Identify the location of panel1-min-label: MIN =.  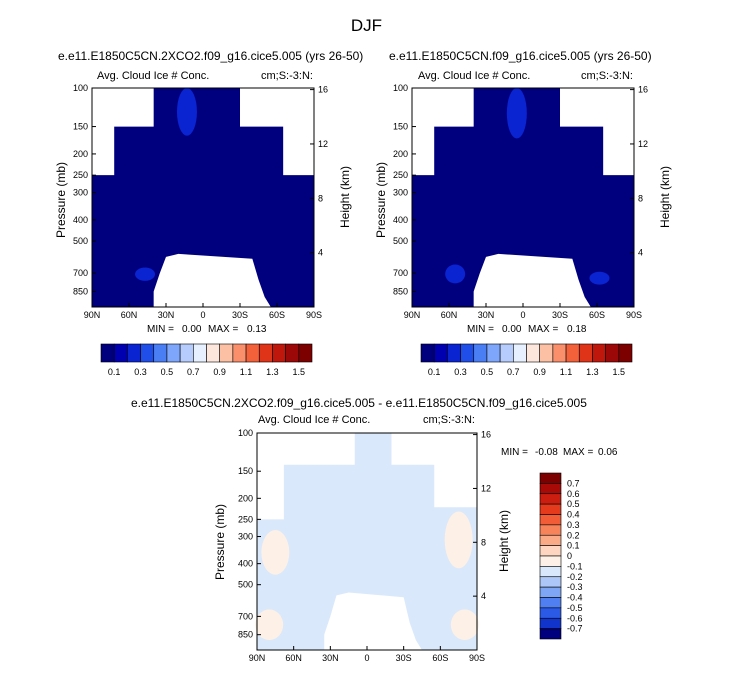
(160, 329).